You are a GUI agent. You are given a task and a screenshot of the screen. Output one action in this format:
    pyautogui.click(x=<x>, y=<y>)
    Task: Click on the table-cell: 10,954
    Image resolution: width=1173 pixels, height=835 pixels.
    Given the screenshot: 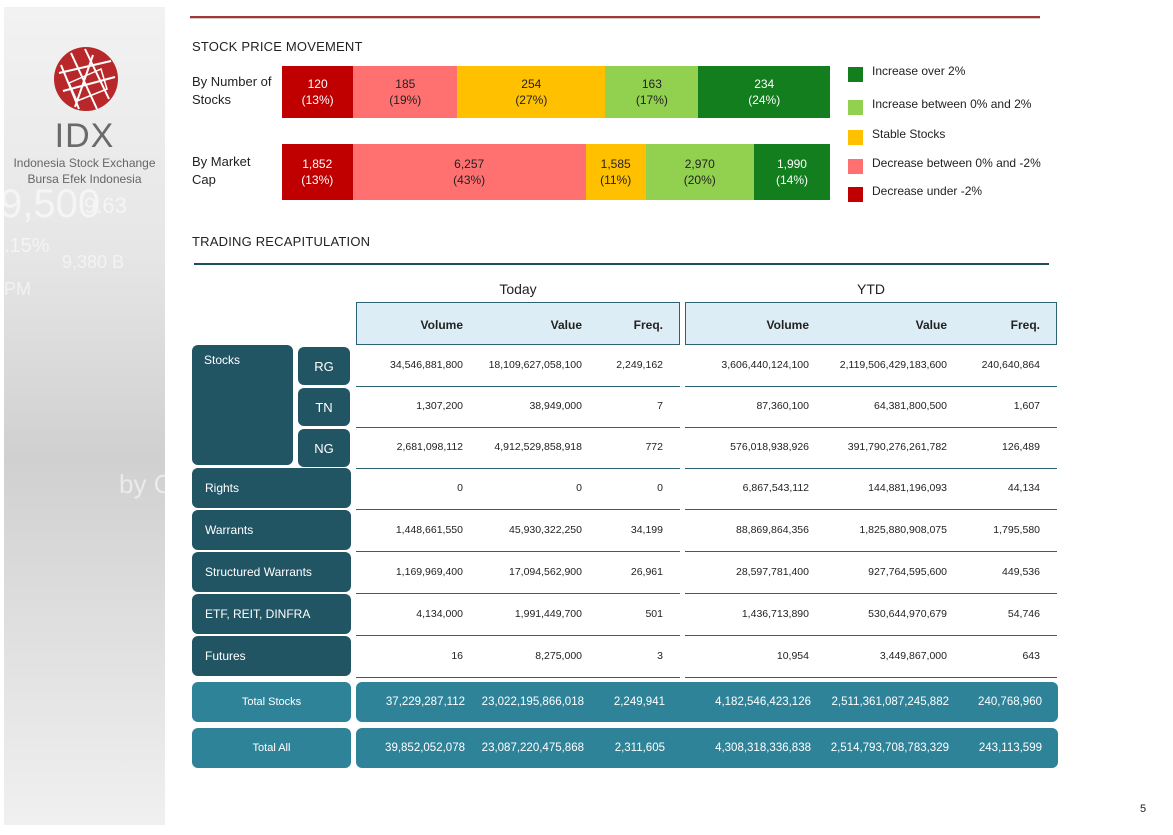 What is the action you would take?
    pyautogui.click(x=792, y=656)
    